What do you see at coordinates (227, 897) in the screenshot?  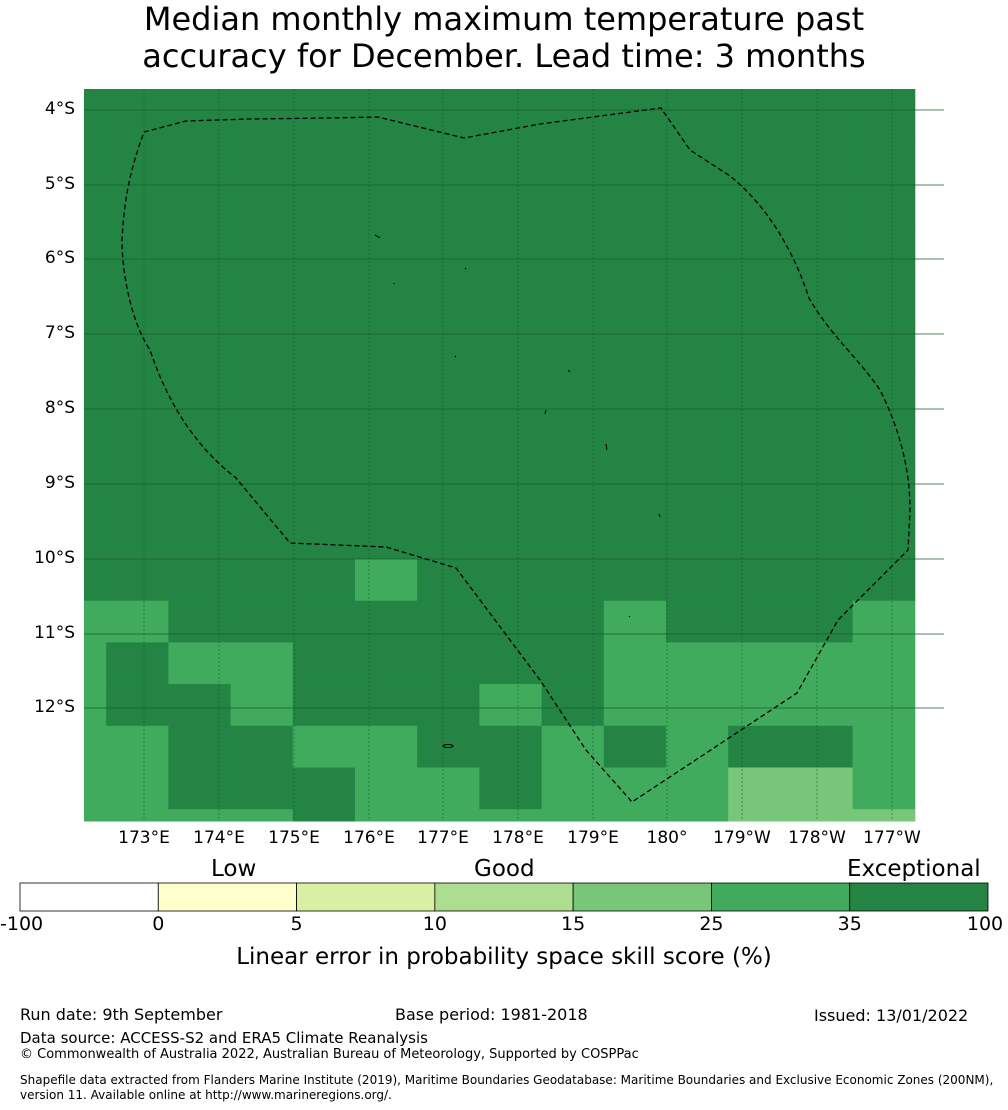 I see `colorbar-segment` at bounding box center [227, 897].